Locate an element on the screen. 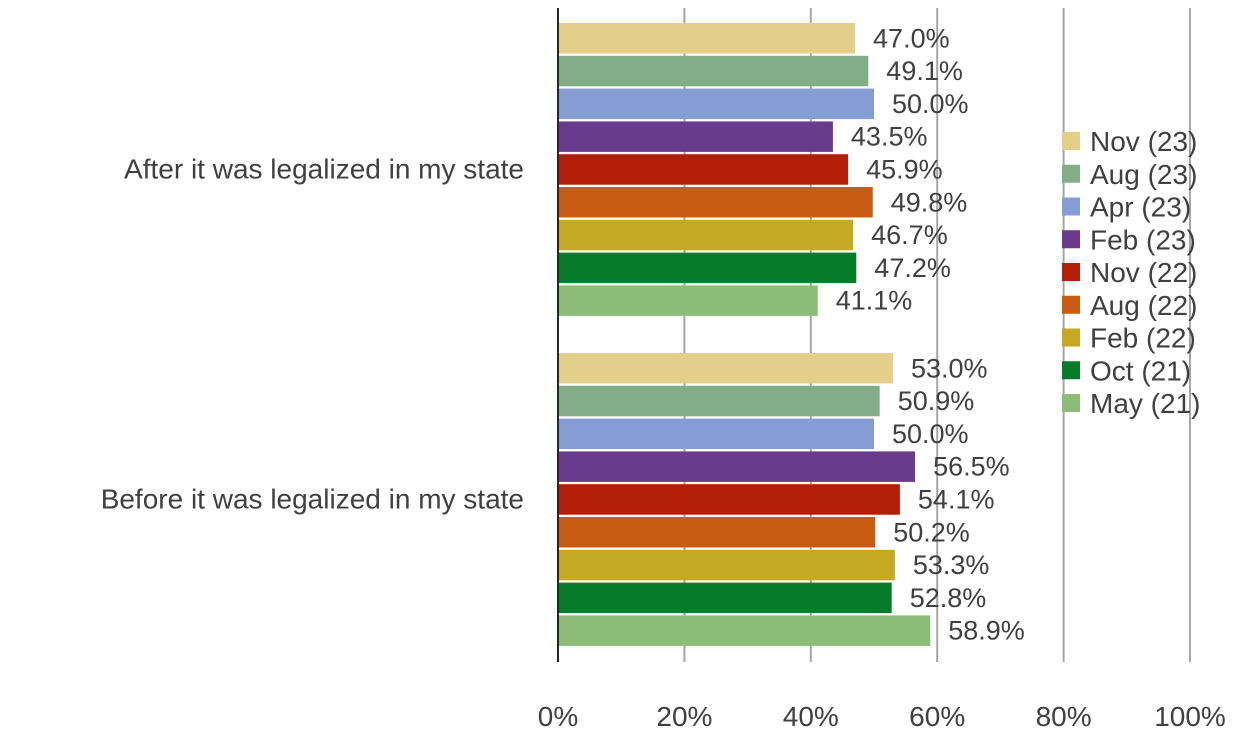  legend-label: Aug (23) is located at coordinates (1143, 174).